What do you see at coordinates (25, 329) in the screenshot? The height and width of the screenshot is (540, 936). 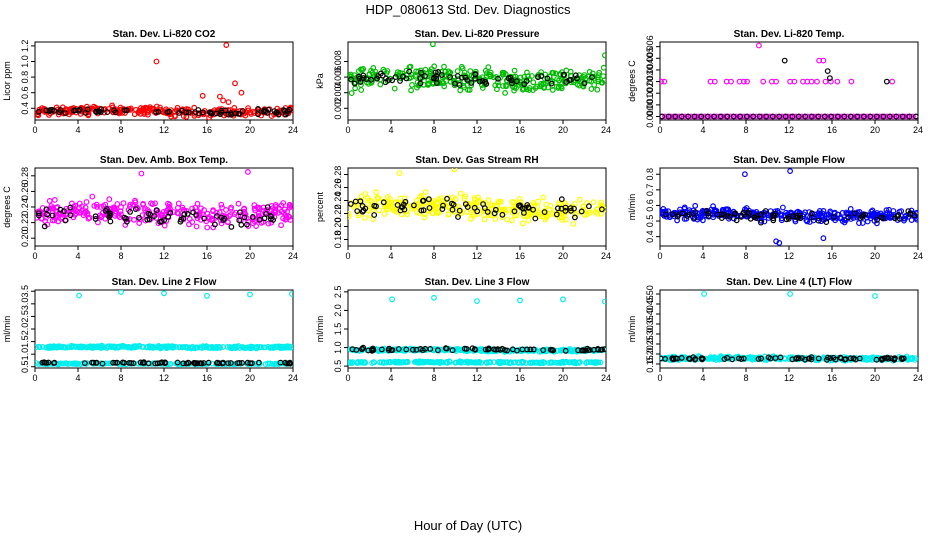 I see `y-tick-label: 2.0` at bounding box center [25, 329].